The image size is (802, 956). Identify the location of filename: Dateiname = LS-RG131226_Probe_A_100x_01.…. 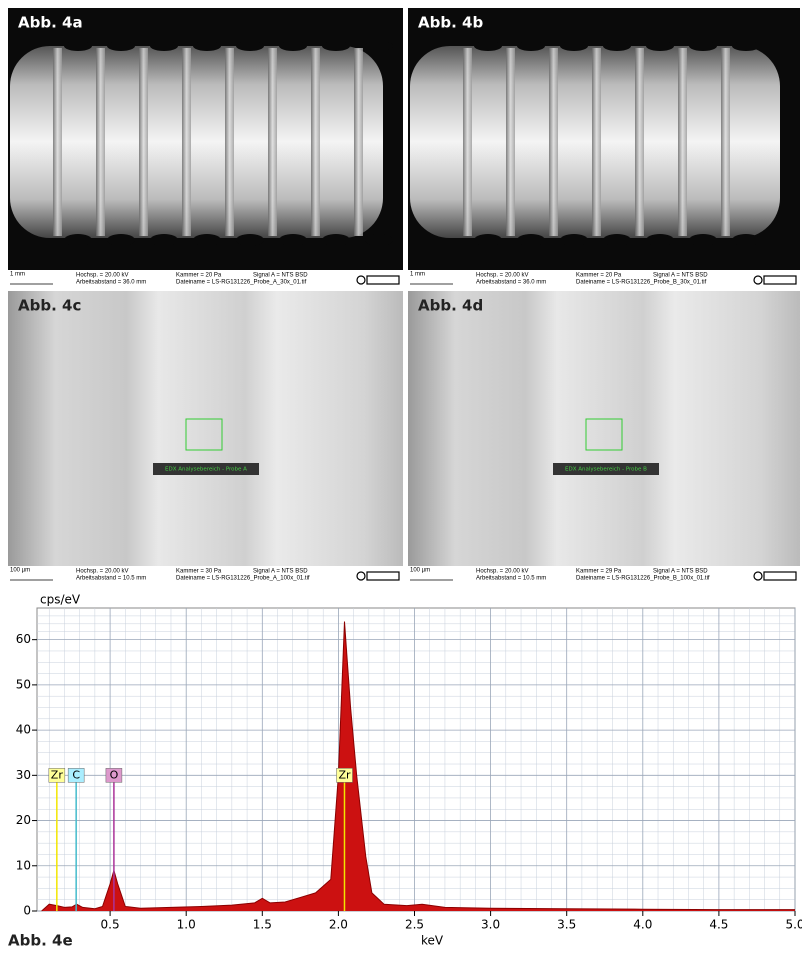
(243, 579).